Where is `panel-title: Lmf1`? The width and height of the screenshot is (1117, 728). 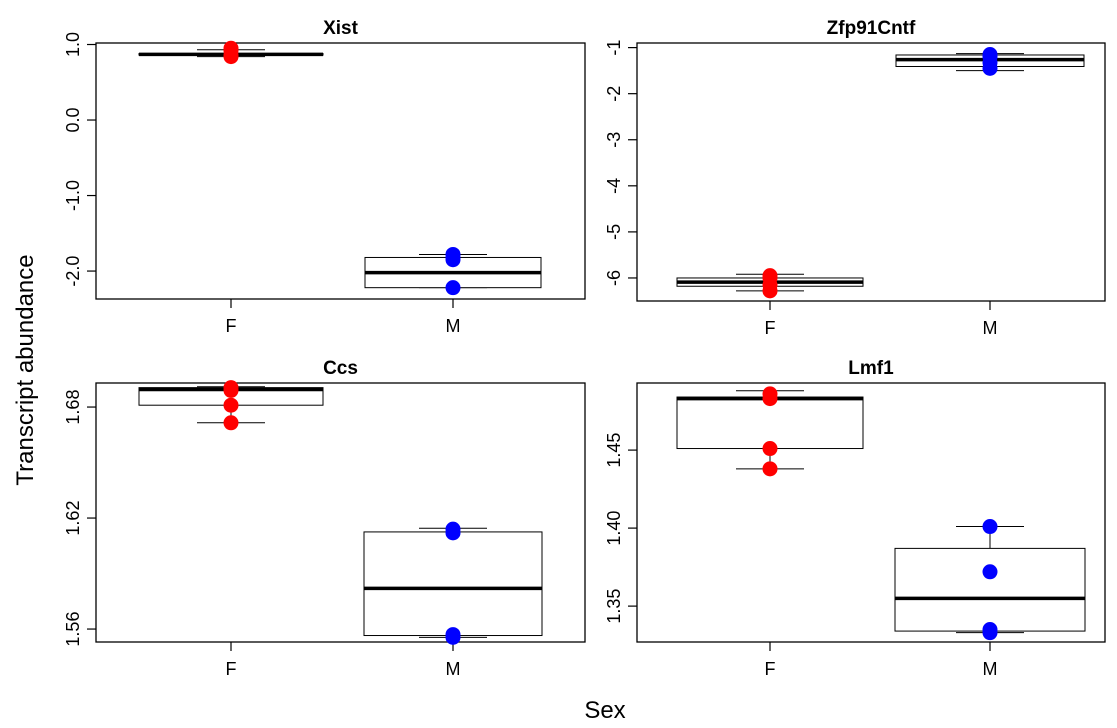
panel-title: Lmf1 is located at coordinates (871, 368).